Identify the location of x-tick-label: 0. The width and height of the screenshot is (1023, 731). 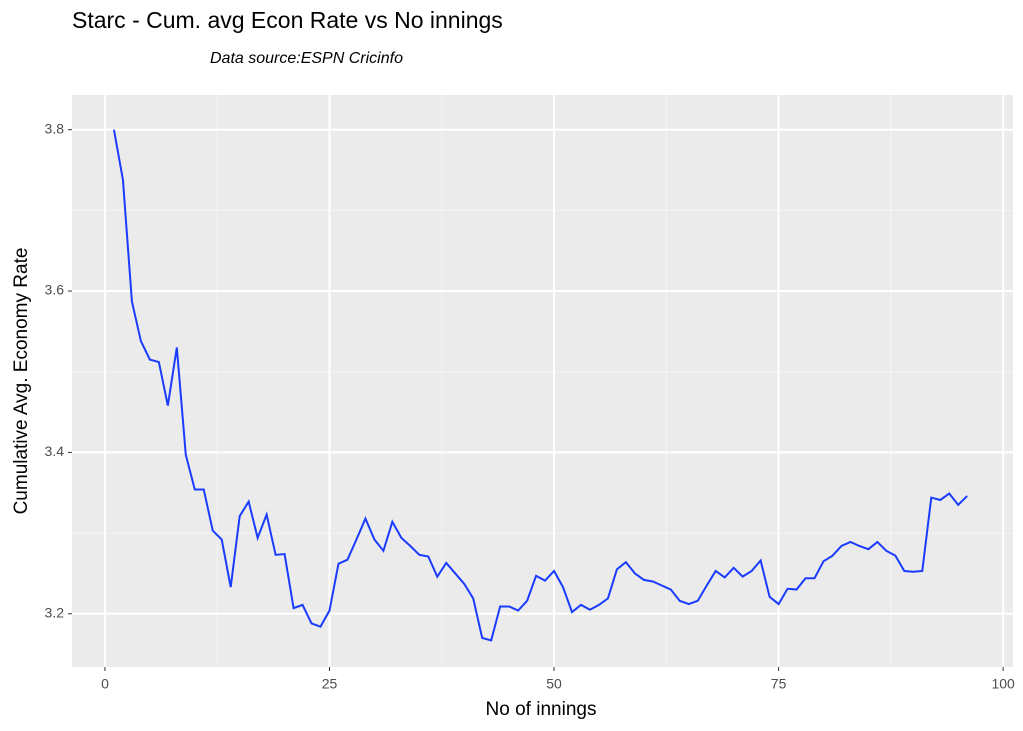
(105, 684).